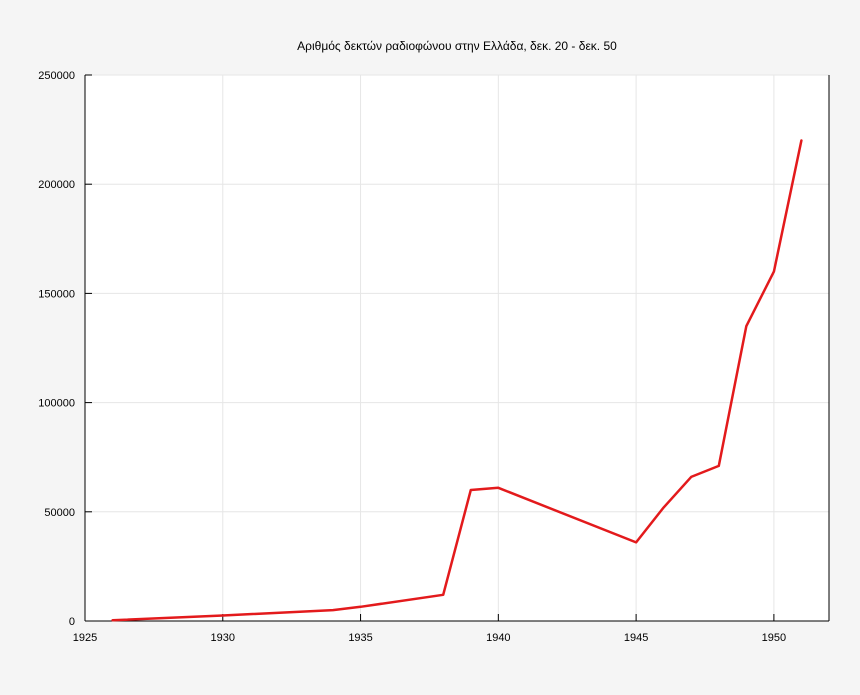  I want to click on x-tick-label: 1925, so click(85, 638).